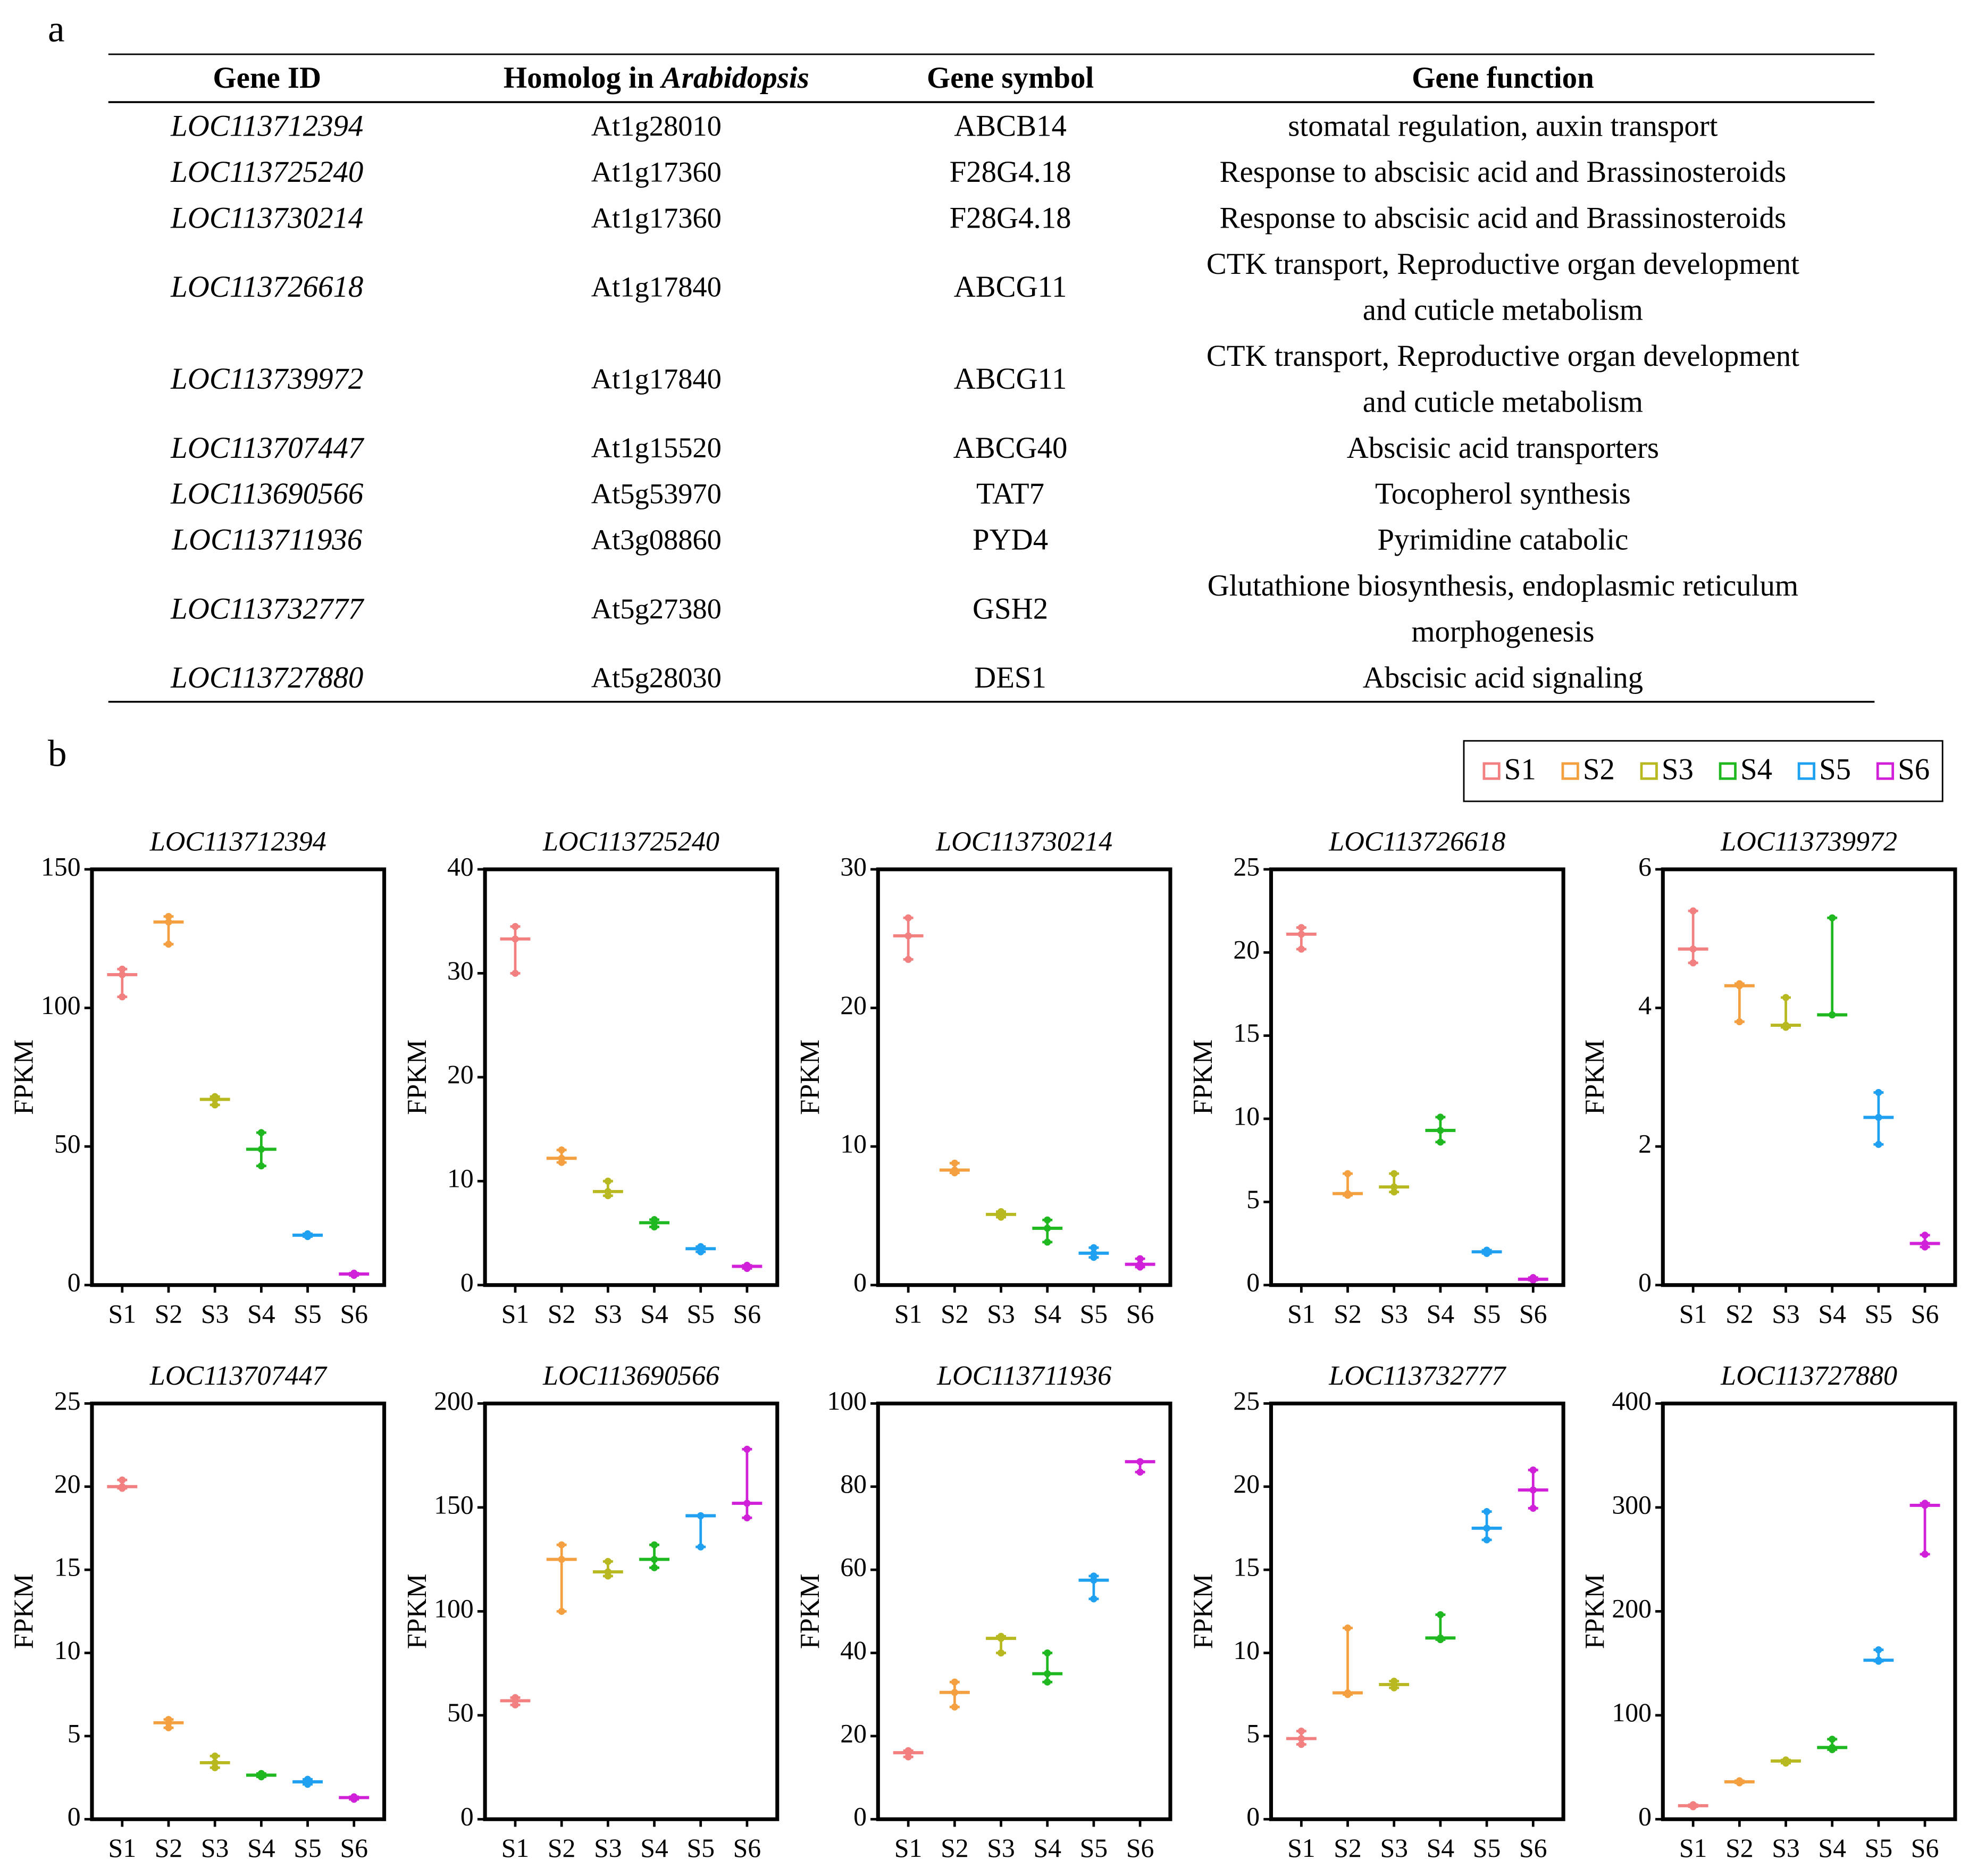 The height and width of the screenshot is (1876, 1969). Describe the element at coordinates (1756, 769) in the screenshot. I see `legend-label: S4` at that location.